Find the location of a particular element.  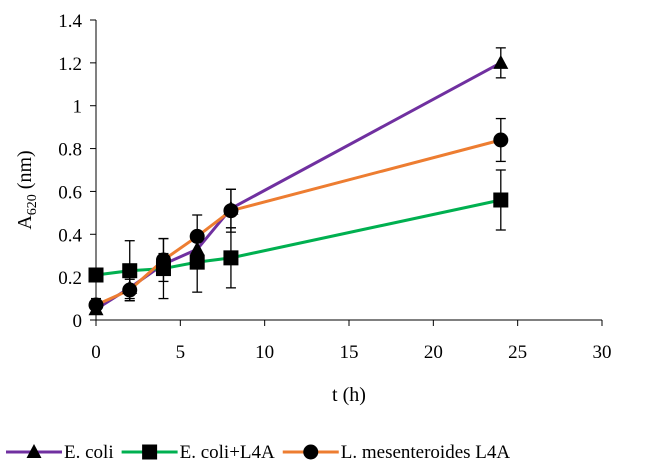

x-tick-label: 10 is located at coordinates (264, 352).